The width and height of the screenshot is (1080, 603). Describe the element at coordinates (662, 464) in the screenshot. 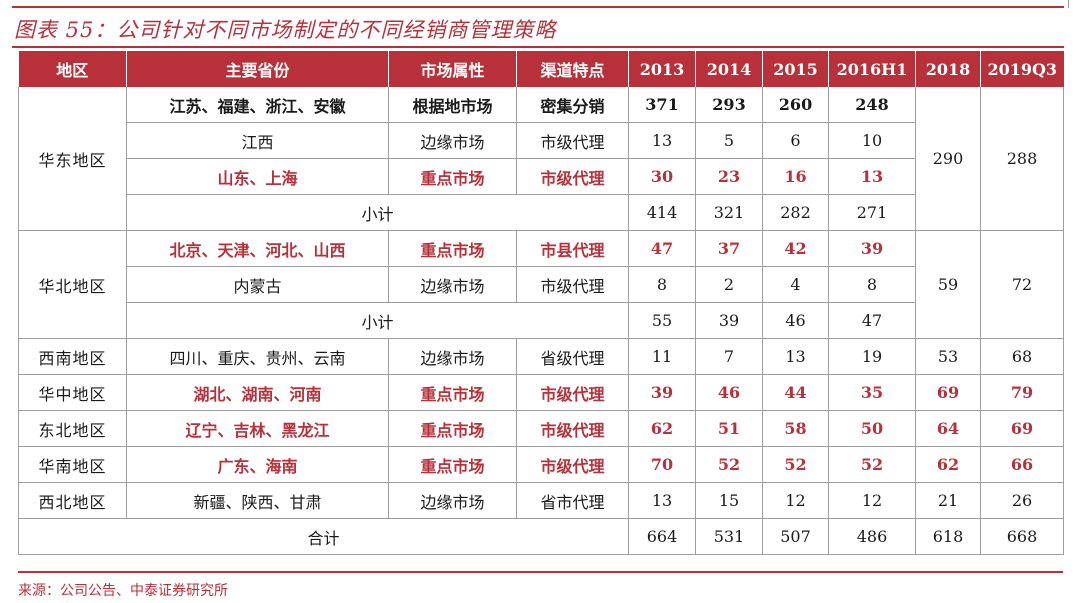

I see `value-cell: 70` at that location.